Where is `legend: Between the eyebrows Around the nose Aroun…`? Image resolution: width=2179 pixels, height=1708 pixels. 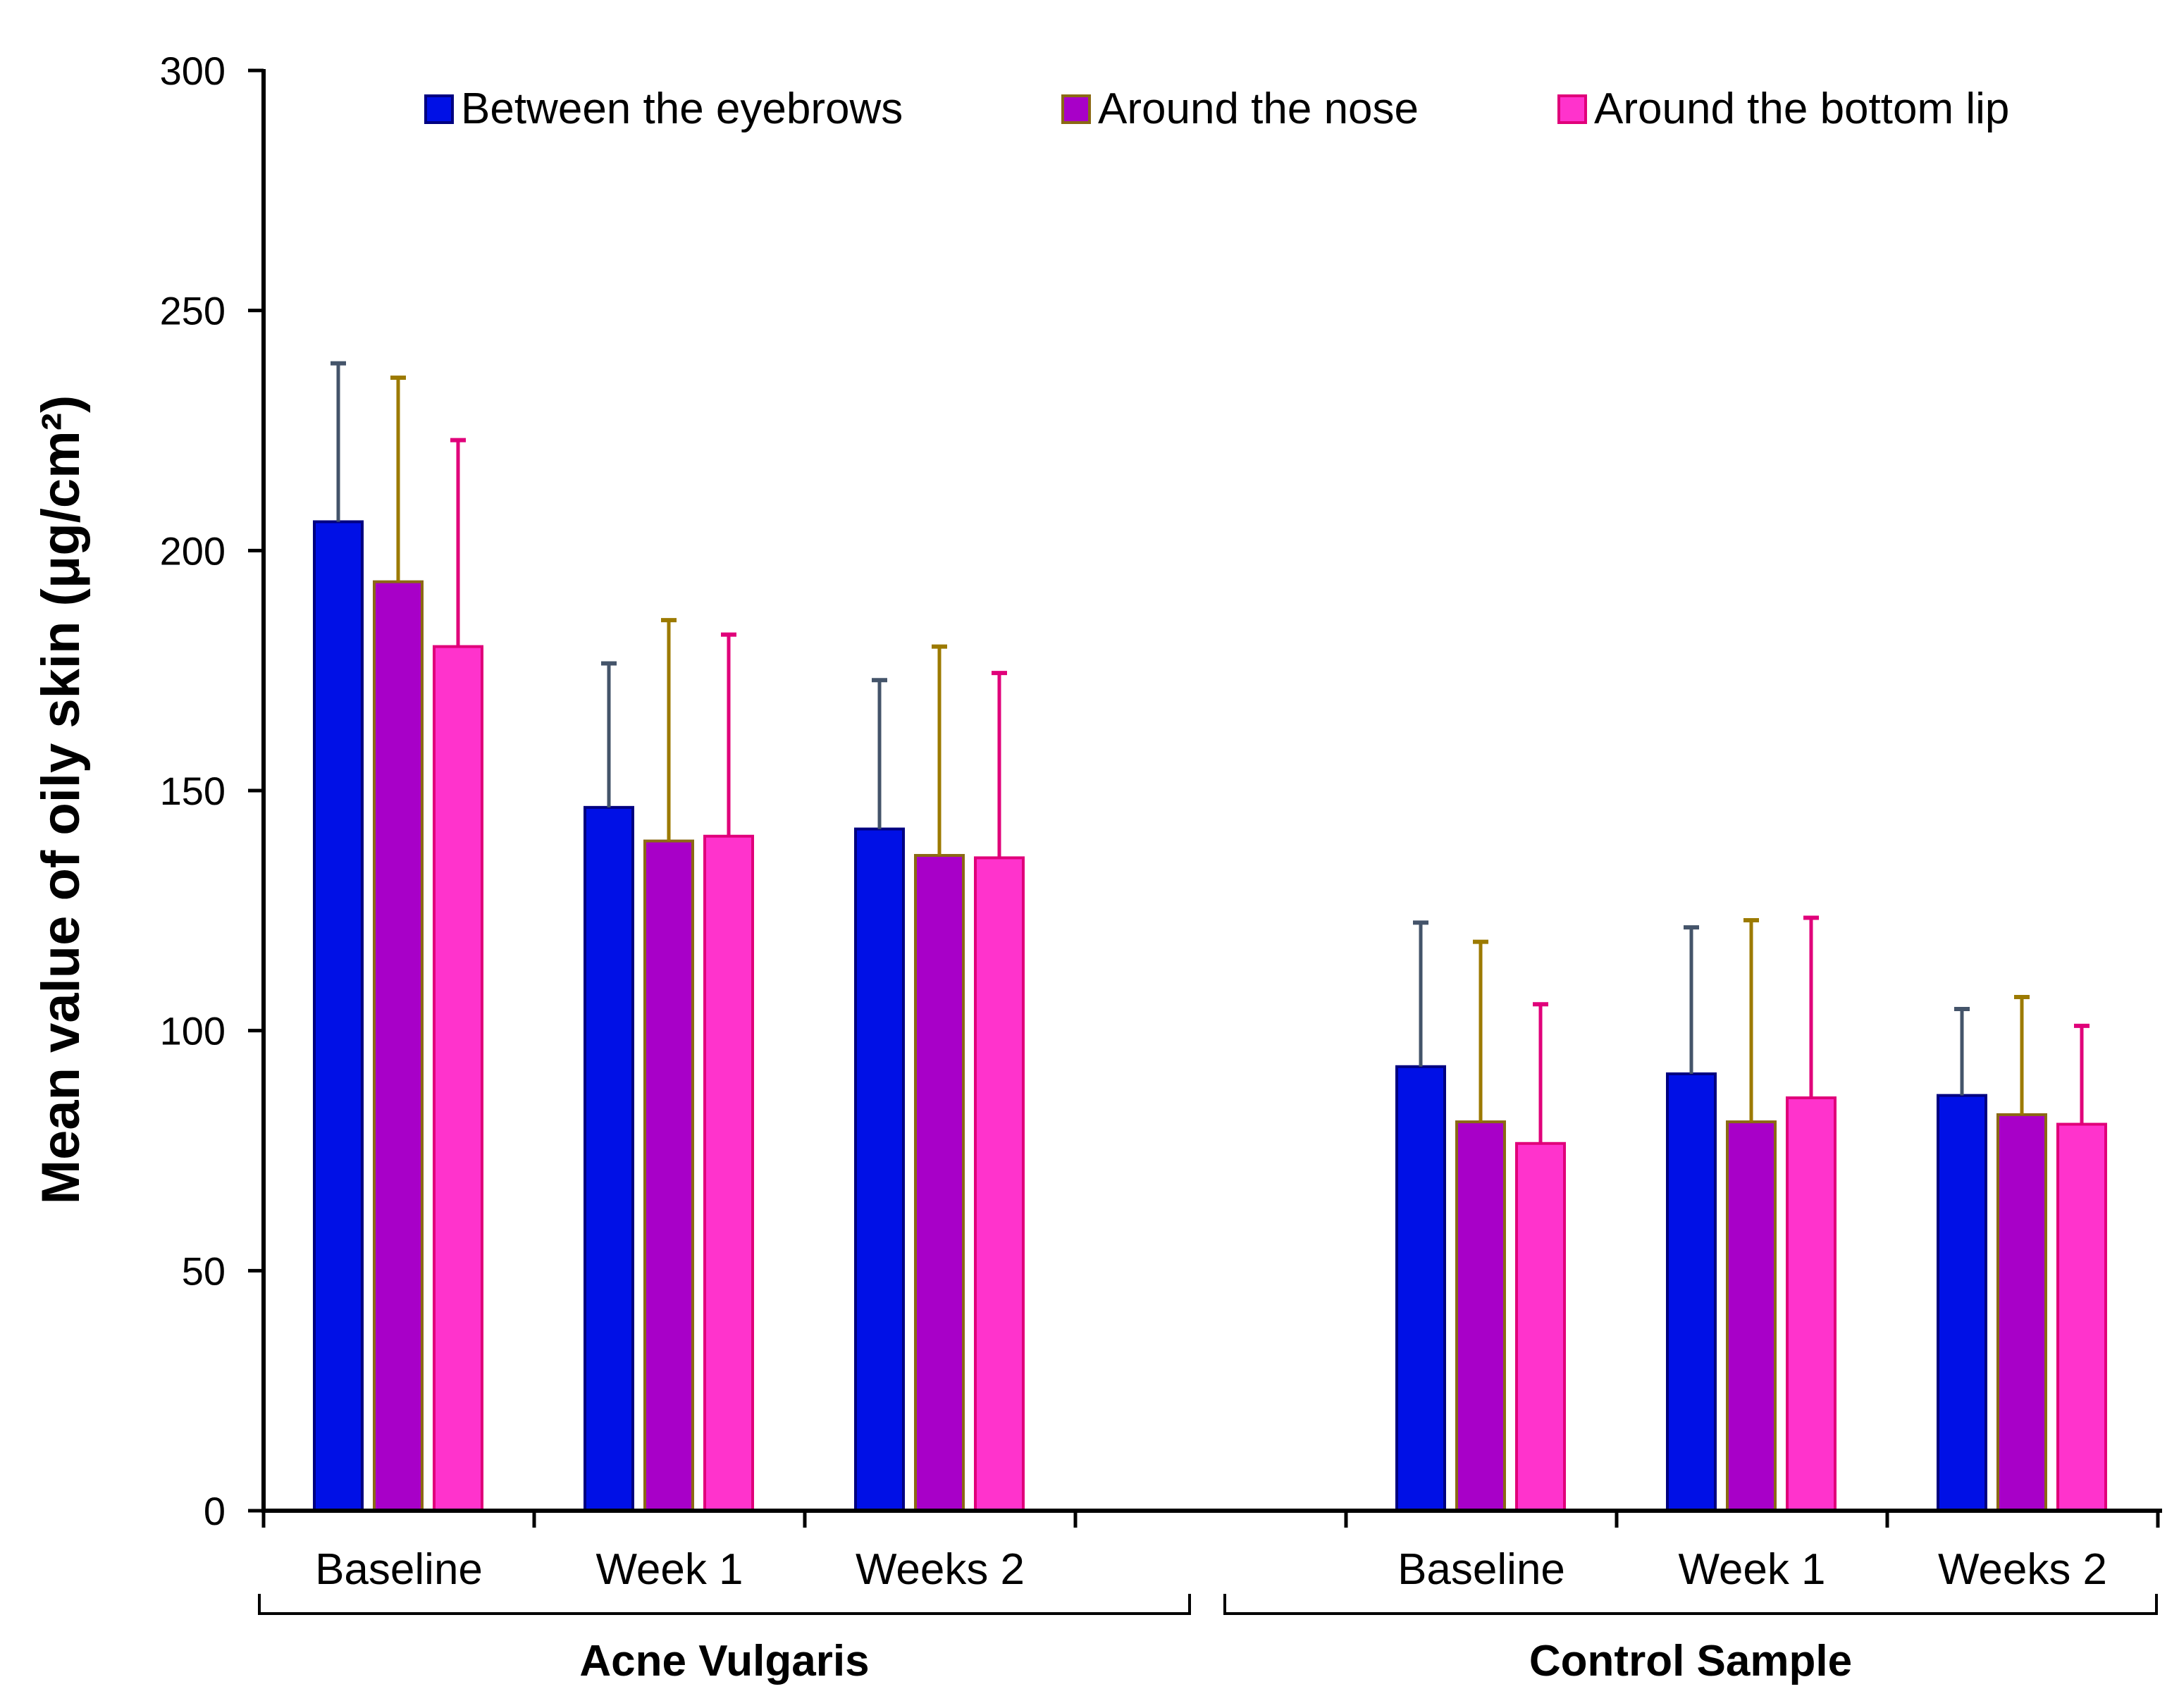
legend: Between the eyebrows Around the nose Aroun… is located at coordinates (1216, 109).